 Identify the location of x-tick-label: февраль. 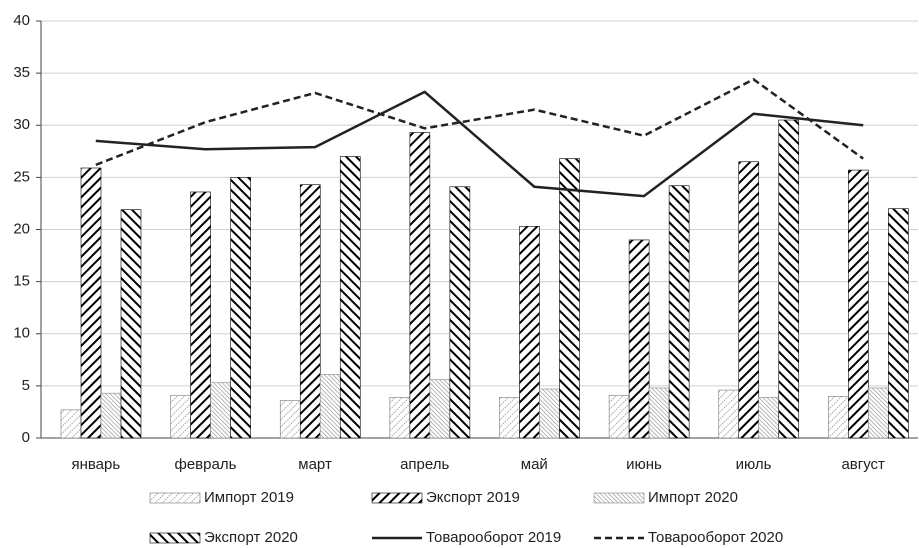
(205, 464).